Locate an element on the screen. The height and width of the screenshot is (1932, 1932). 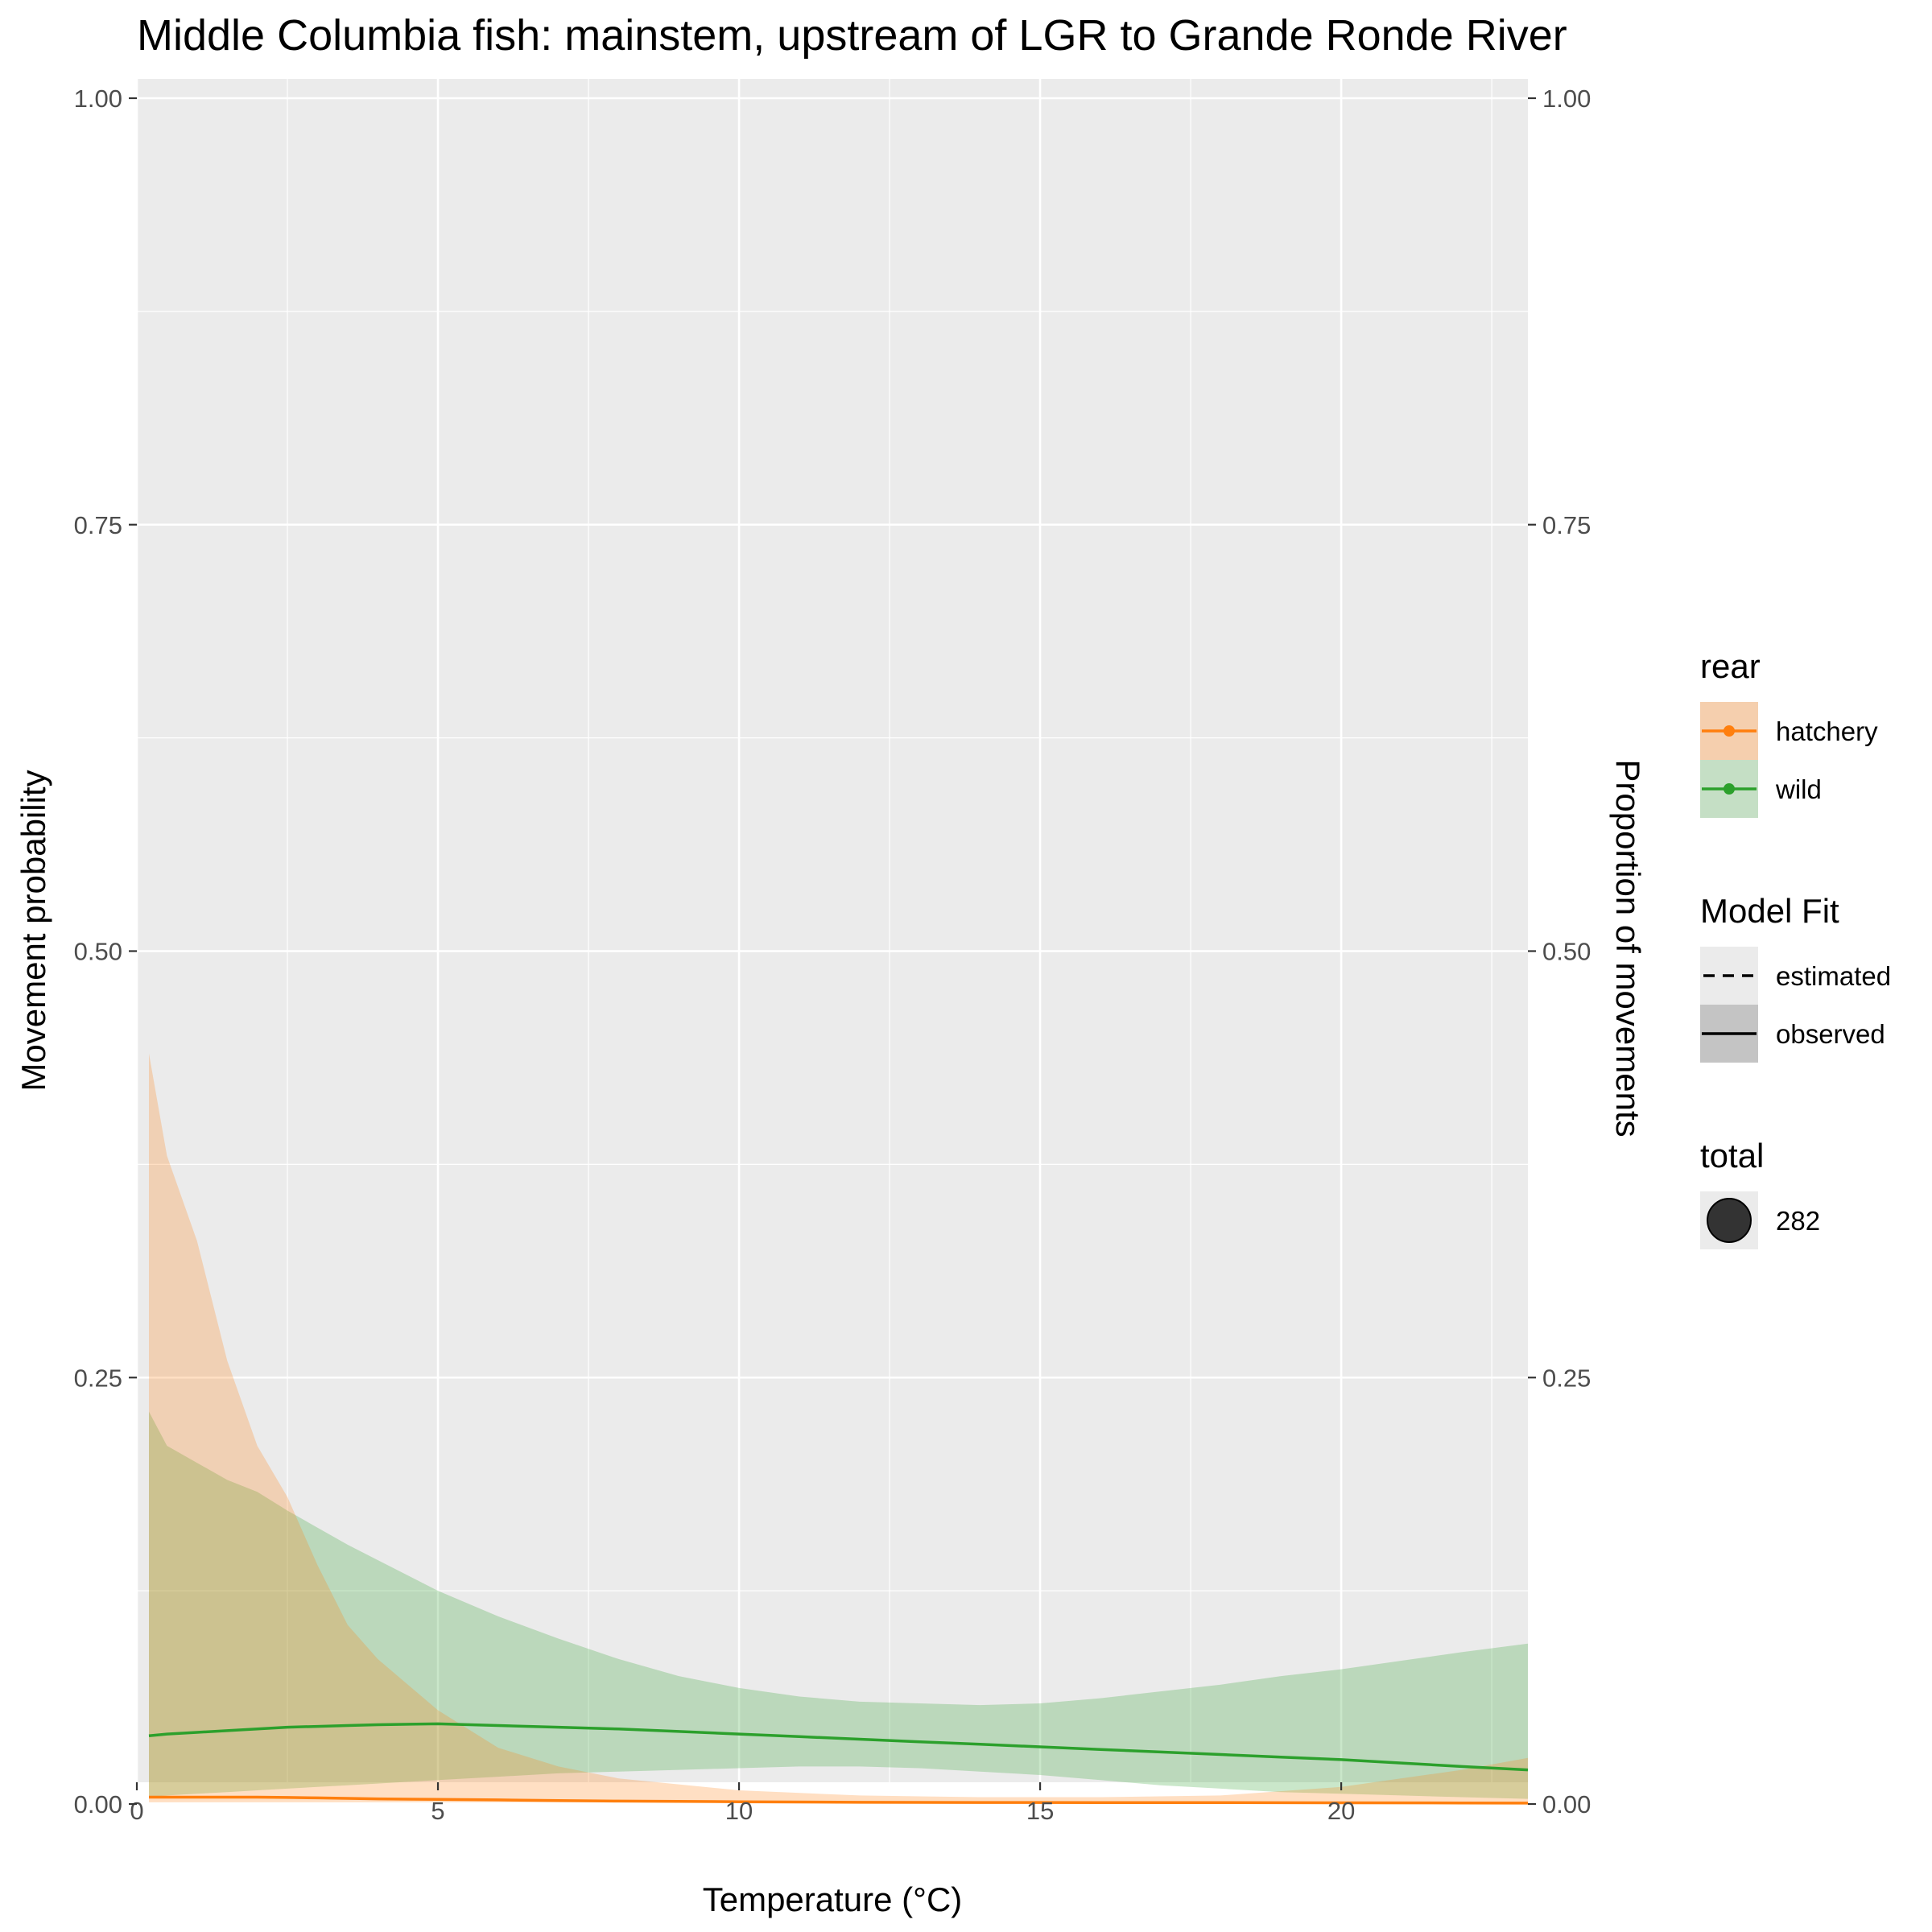
x-tick-label: 20 is located at coordinates (1341, 1811).